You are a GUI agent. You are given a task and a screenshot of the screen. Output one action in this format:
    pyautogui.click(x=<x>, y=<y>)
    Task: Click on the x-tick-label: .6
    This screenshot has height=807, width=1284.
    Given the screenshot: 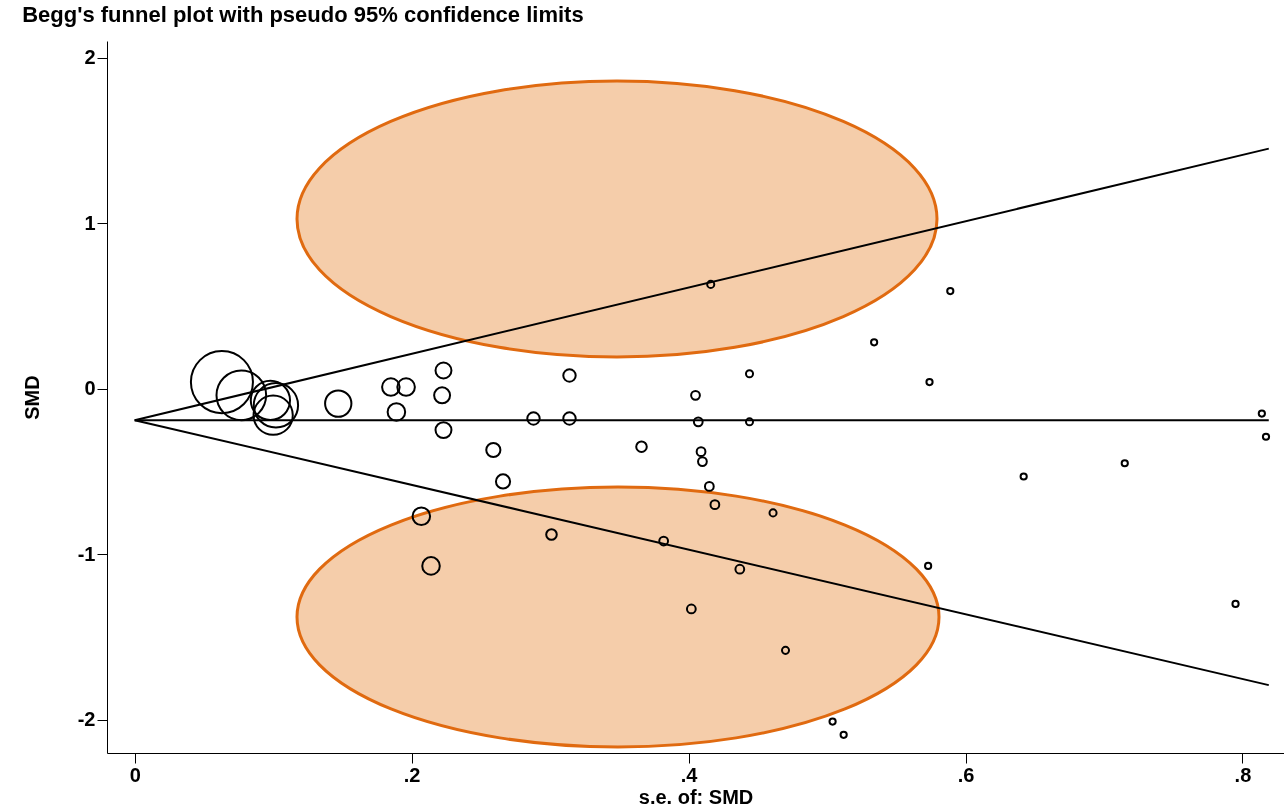 What is the action you would take?
    pyautogui.click(x=966, y=774)
    